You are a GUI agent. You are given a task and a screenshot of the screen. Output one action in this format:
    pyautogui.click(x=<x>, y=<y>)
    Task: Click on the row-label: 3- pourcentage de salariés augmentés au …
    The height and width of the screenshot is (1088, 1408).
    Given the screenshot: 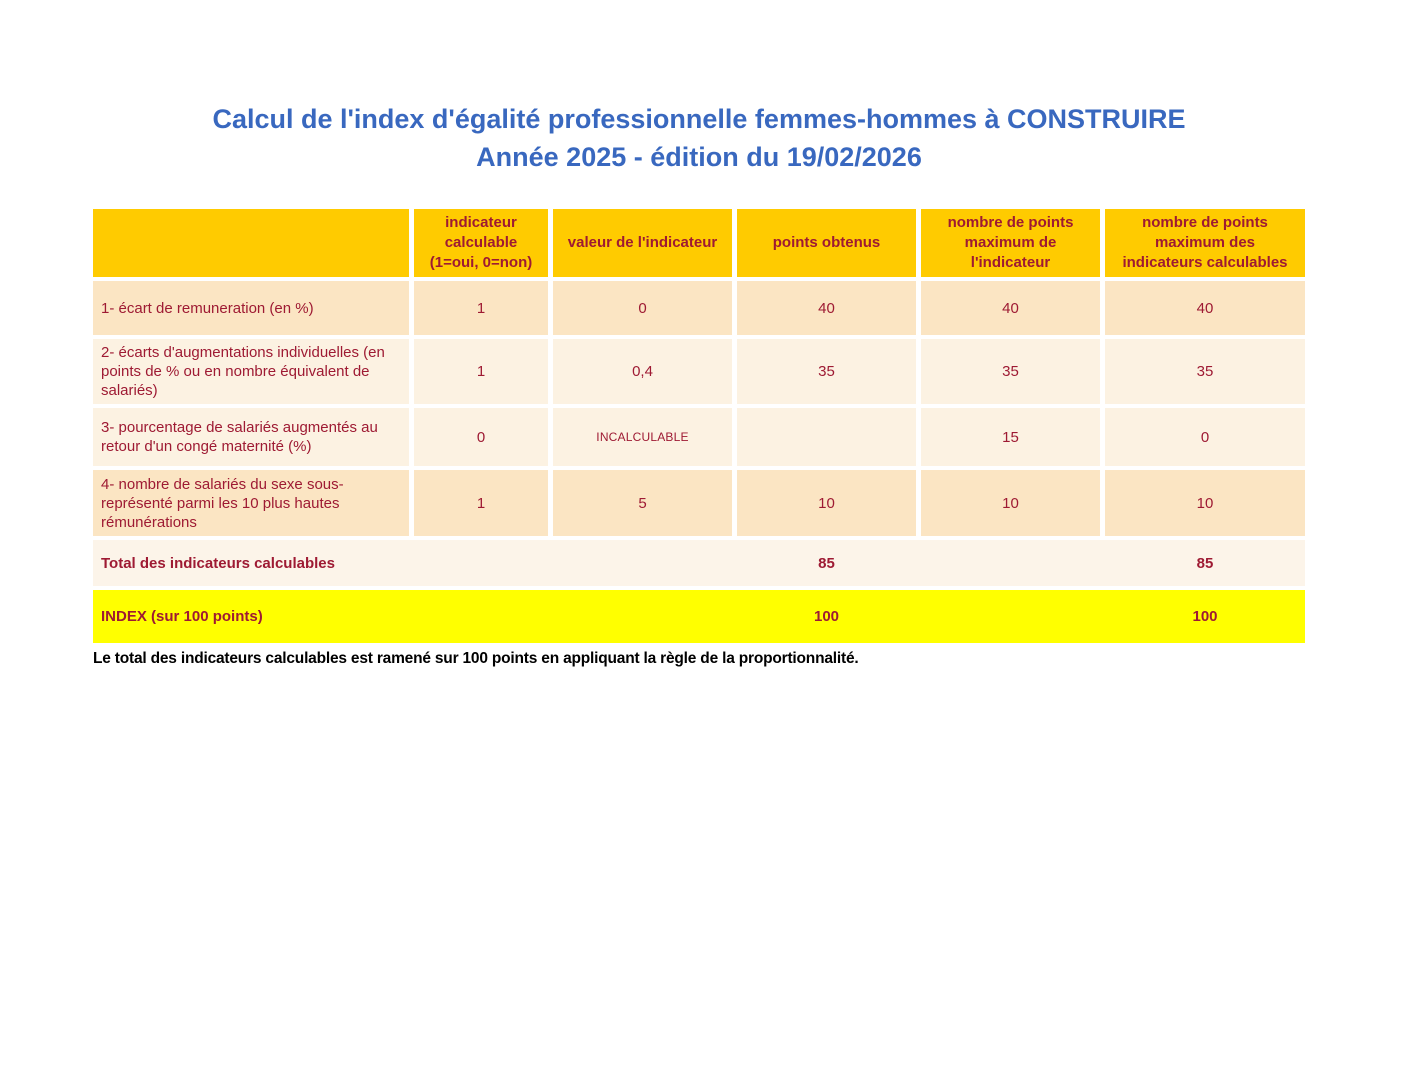 What is the action you would take?
    pyautogui.click(x=251, y=437)
    